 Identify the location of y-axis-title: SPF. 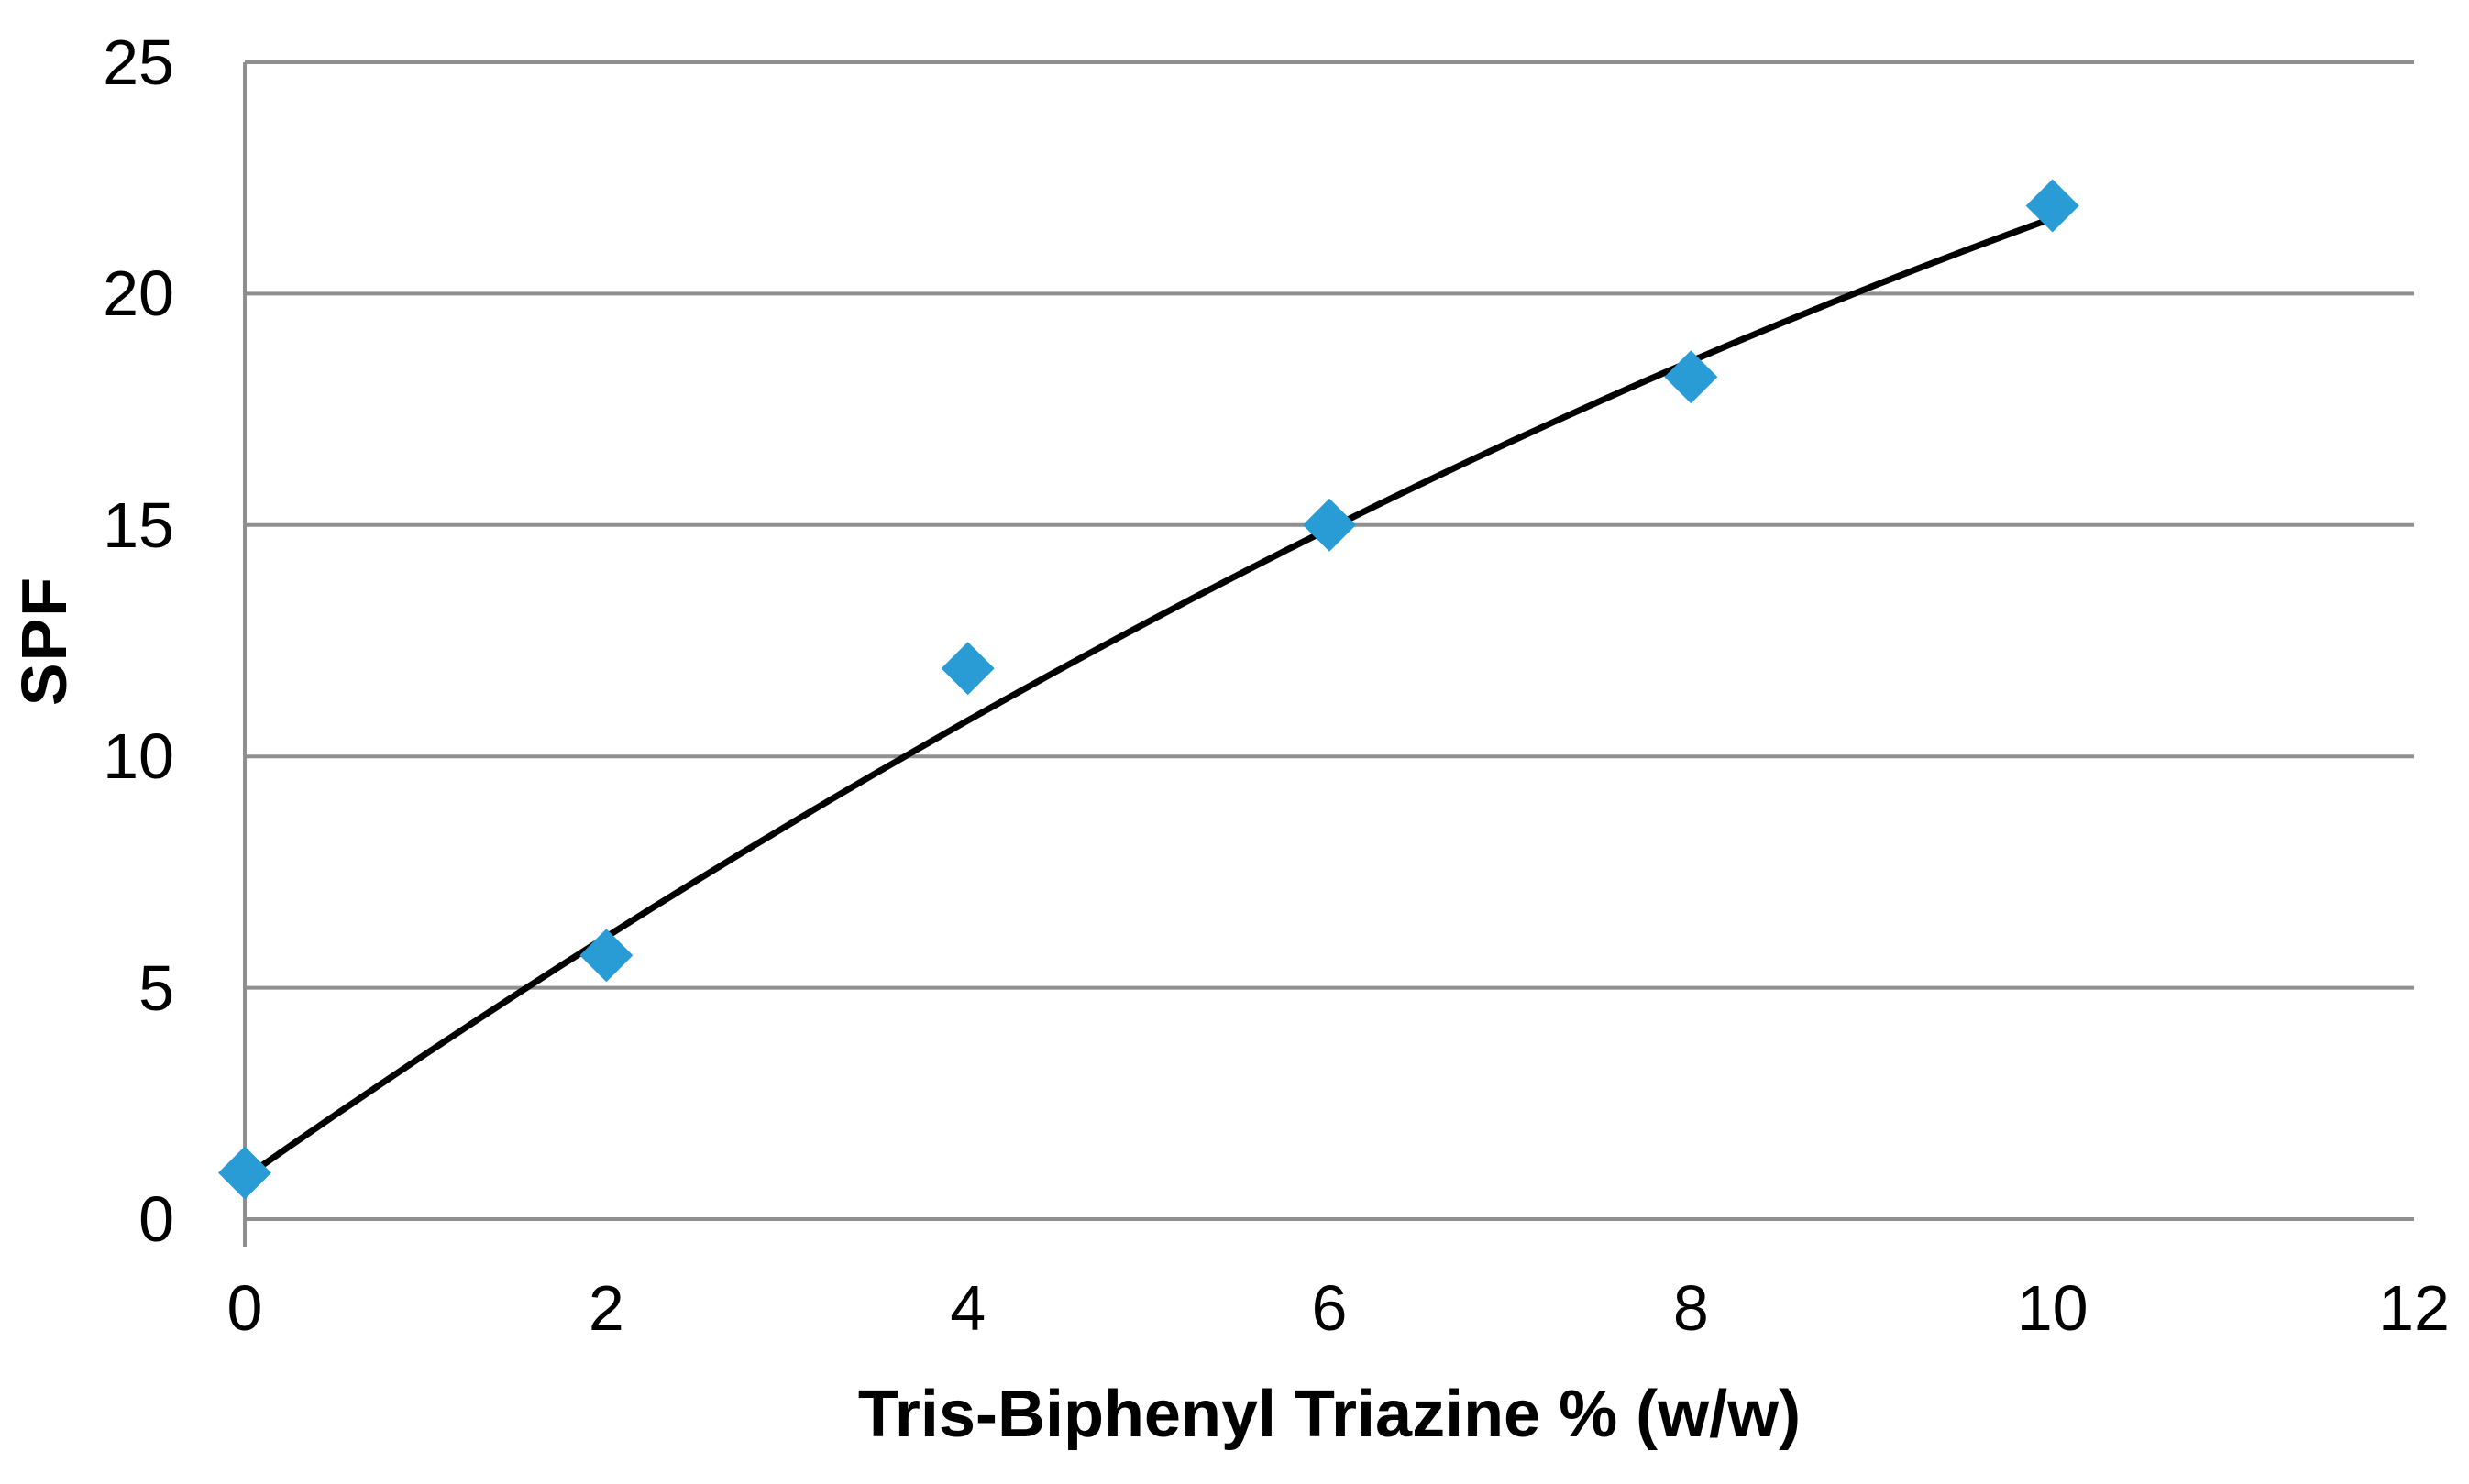
(44, 641).